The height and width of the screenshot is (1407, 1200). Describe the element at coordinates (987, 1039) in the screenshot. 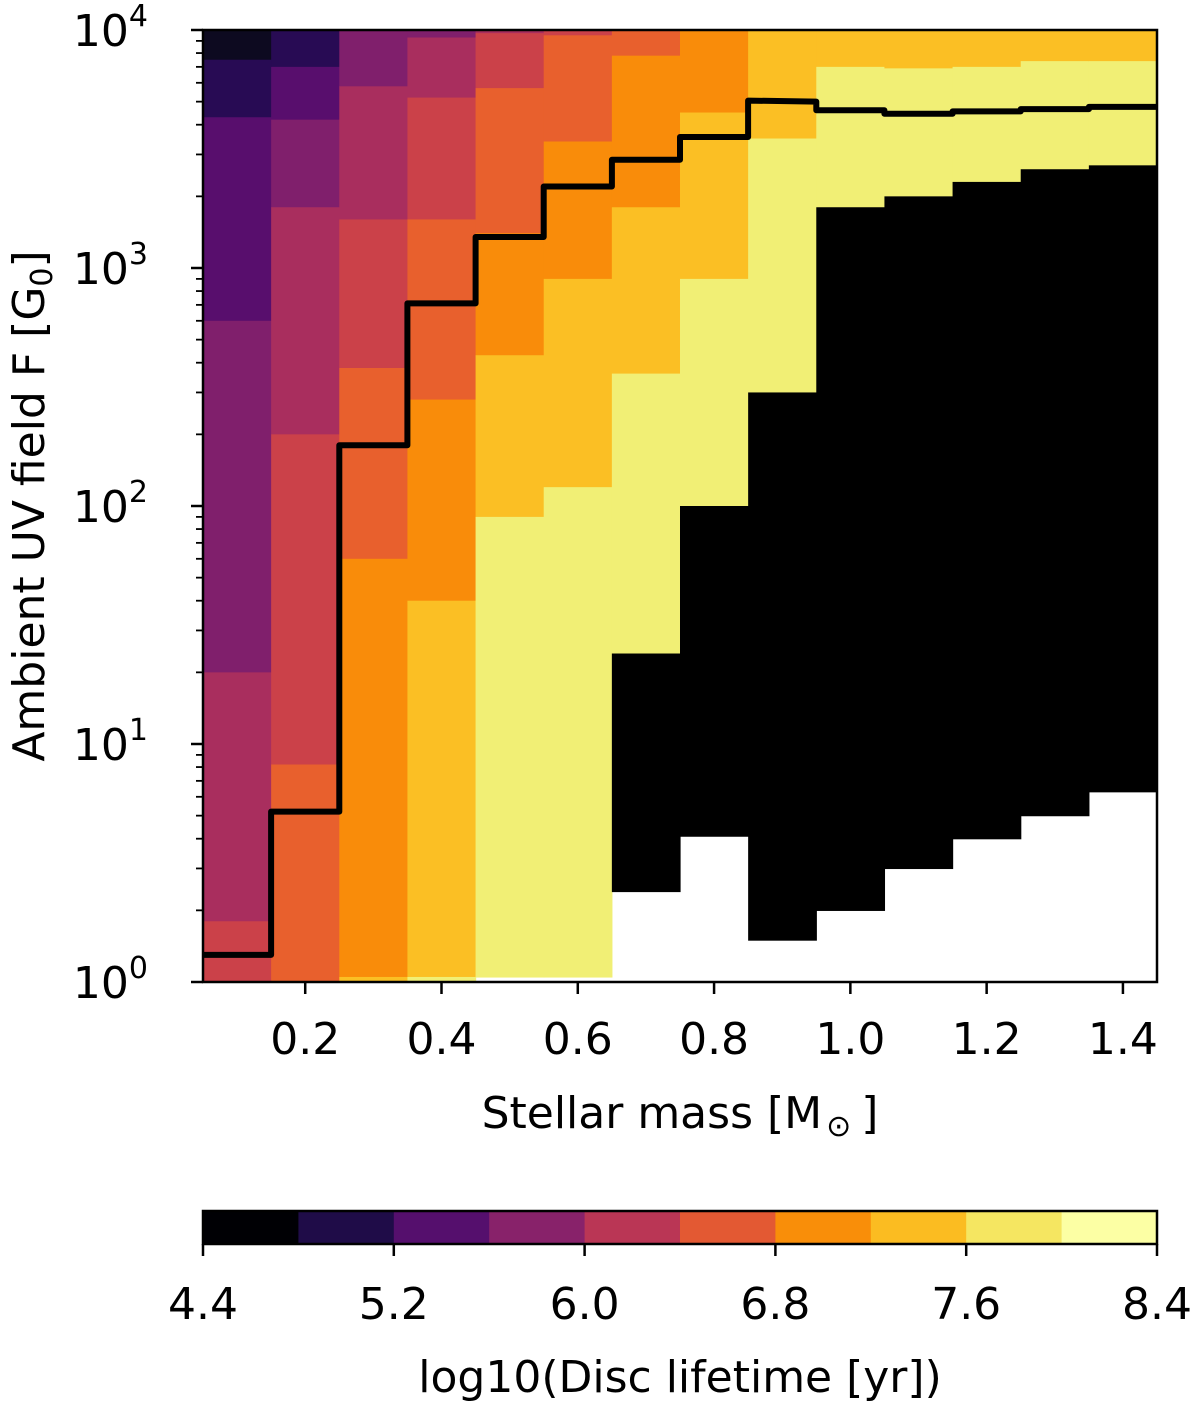

I see `x-tick-label: 1.2` at that location.